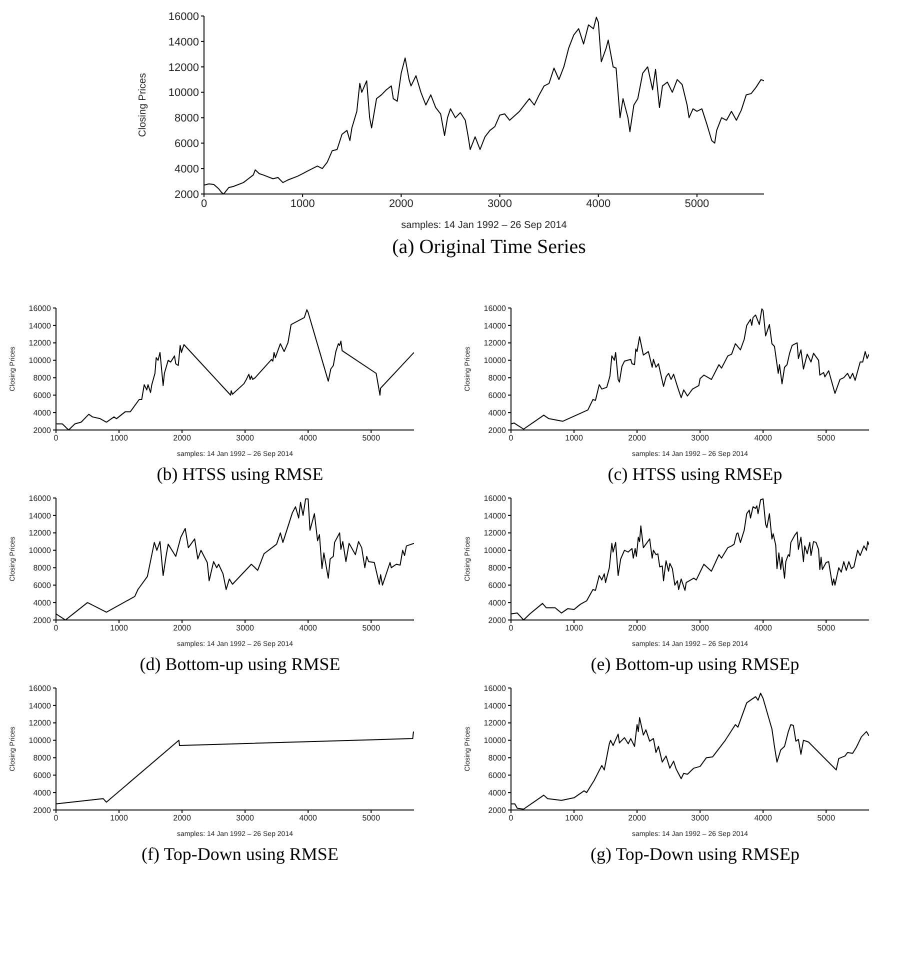 This screenshot has height=973, width=913. What do you see at coordinates (143, 105) in the screenshot?
I see `y-axis-title: Closing Prices` at bounding box center [143, 105].